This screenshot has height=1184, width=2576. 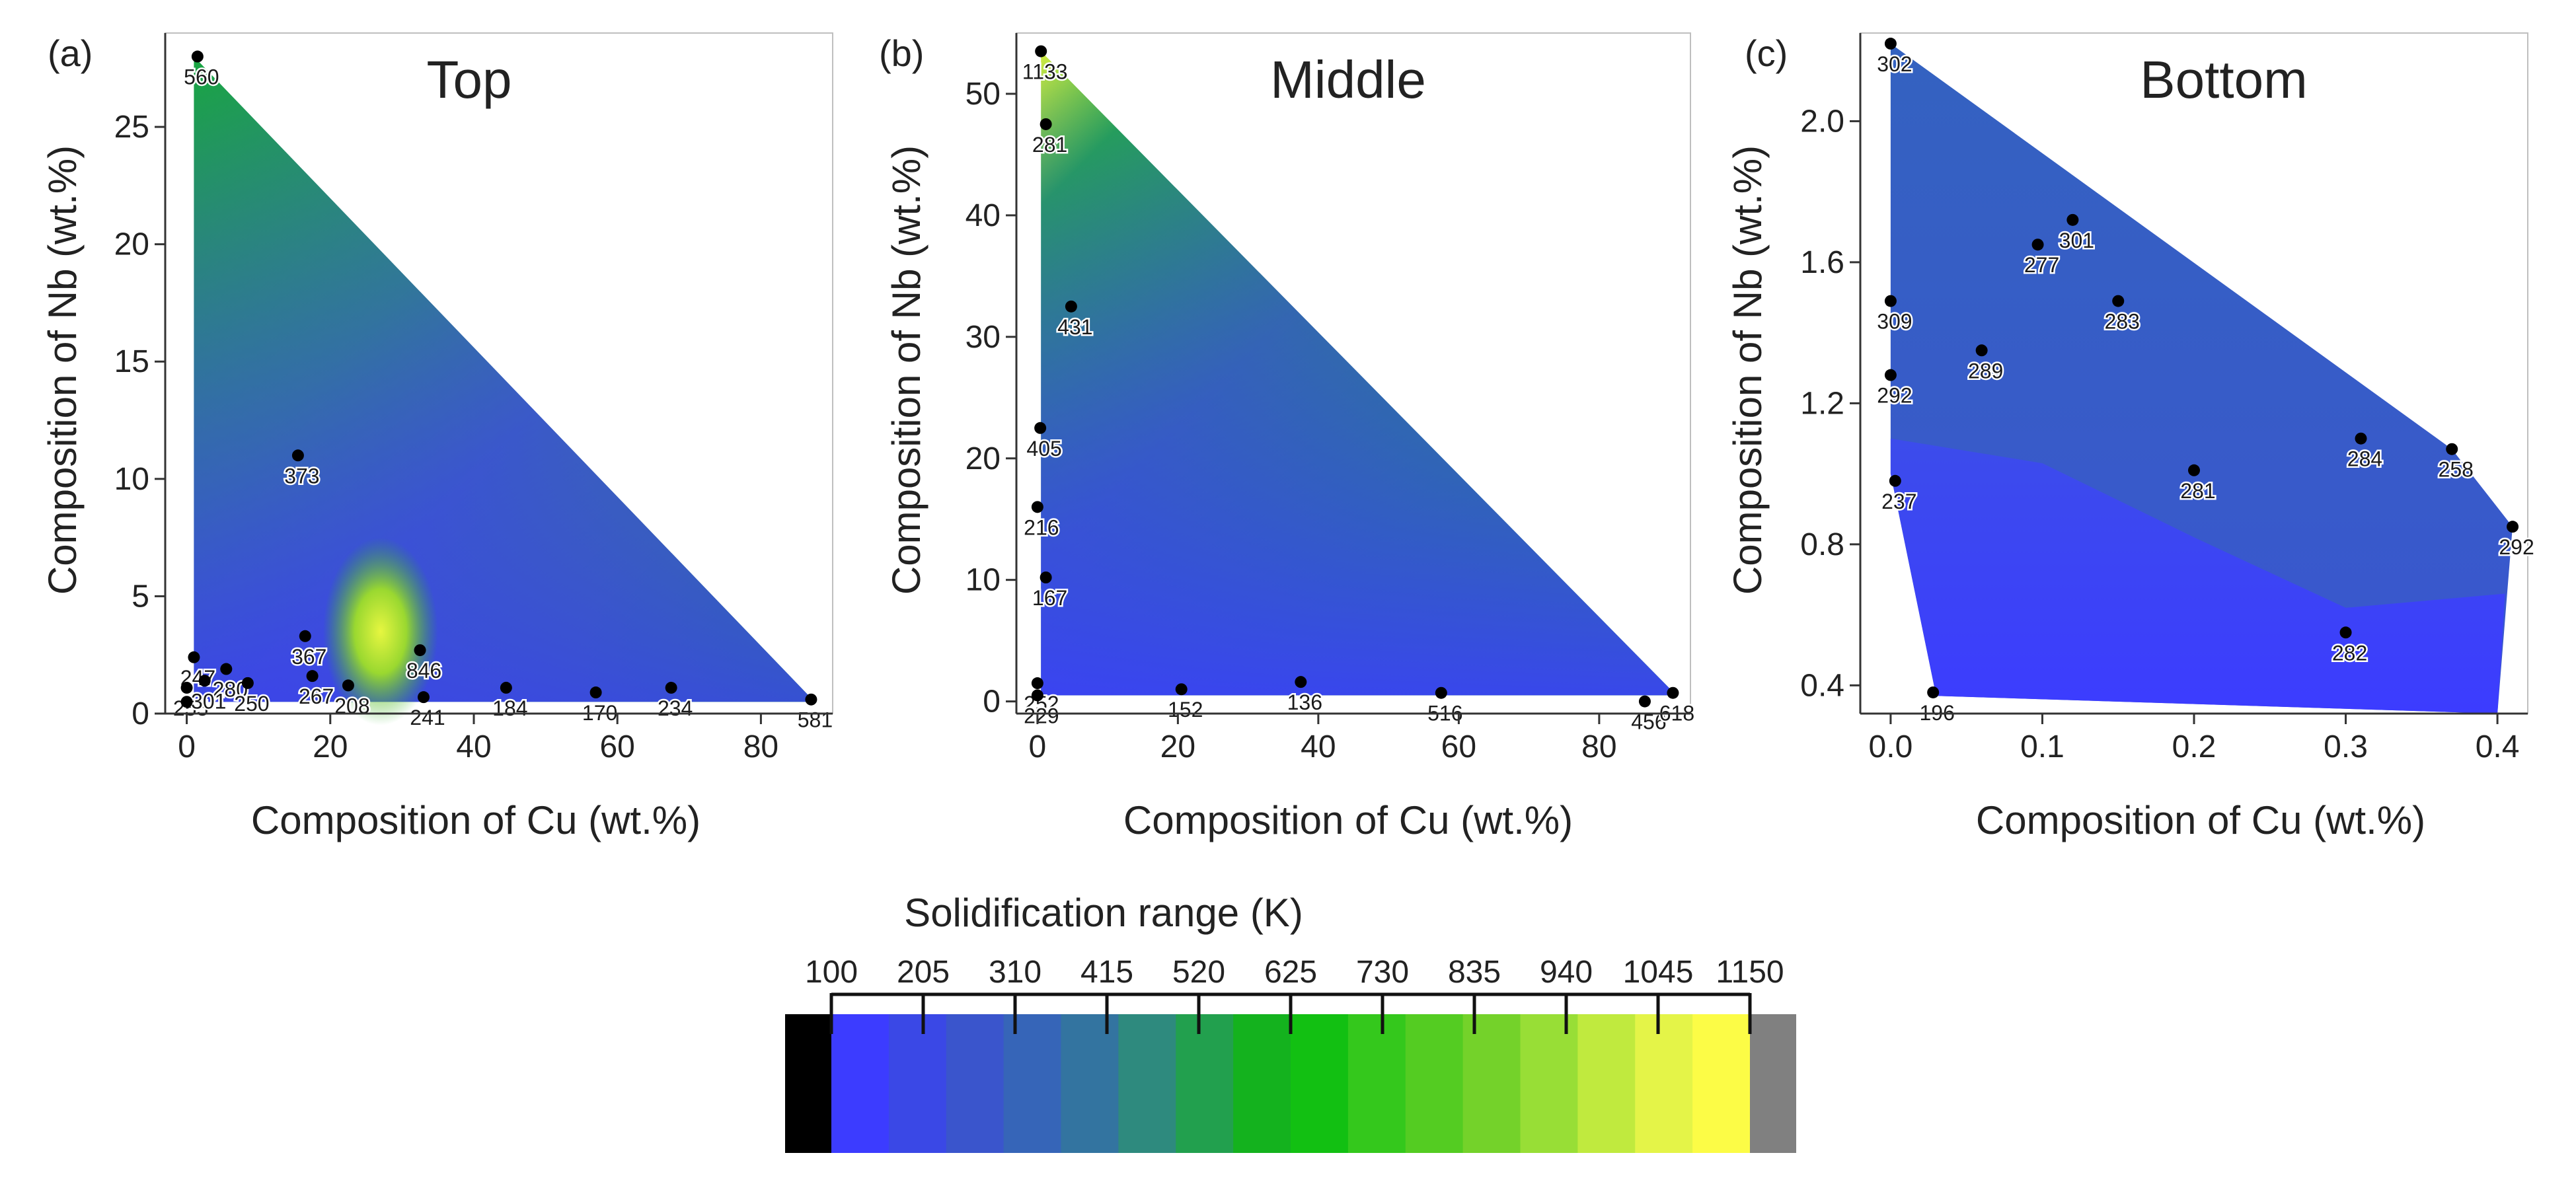 What do you see at coordinates (316, 696) in the screenshot?
I see `point-label: 267` at bounding box center [316, 696].